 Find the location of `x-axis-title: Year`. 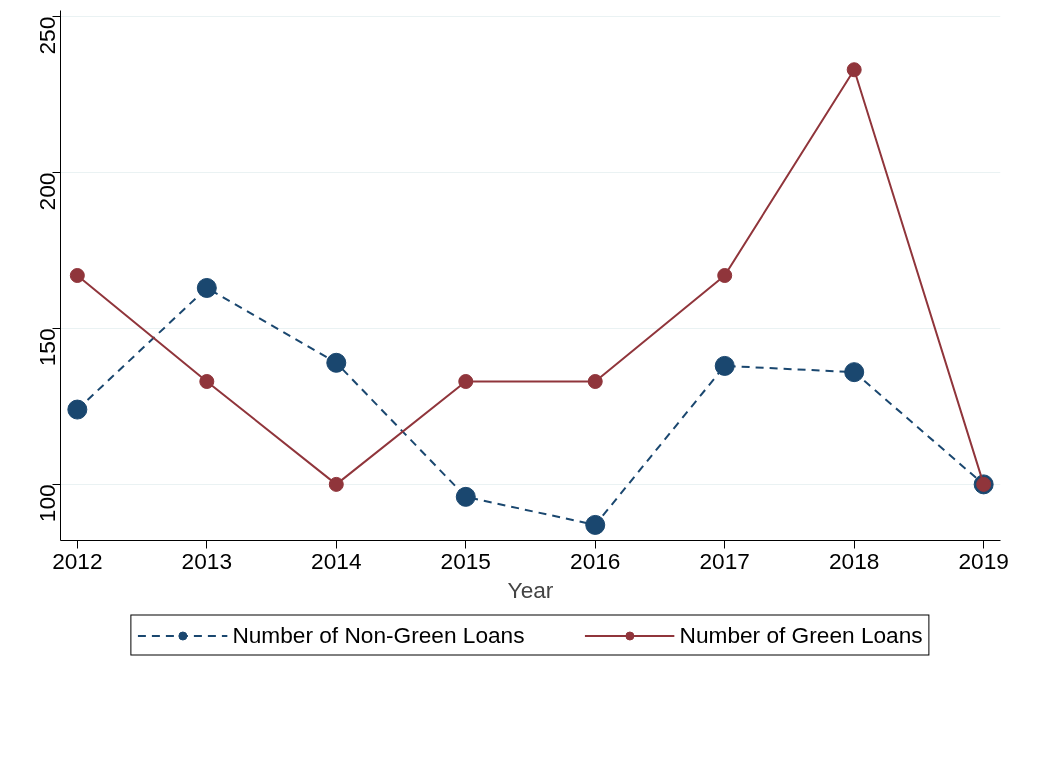

x-axis-title: Year is located at coordinates (530, 589).